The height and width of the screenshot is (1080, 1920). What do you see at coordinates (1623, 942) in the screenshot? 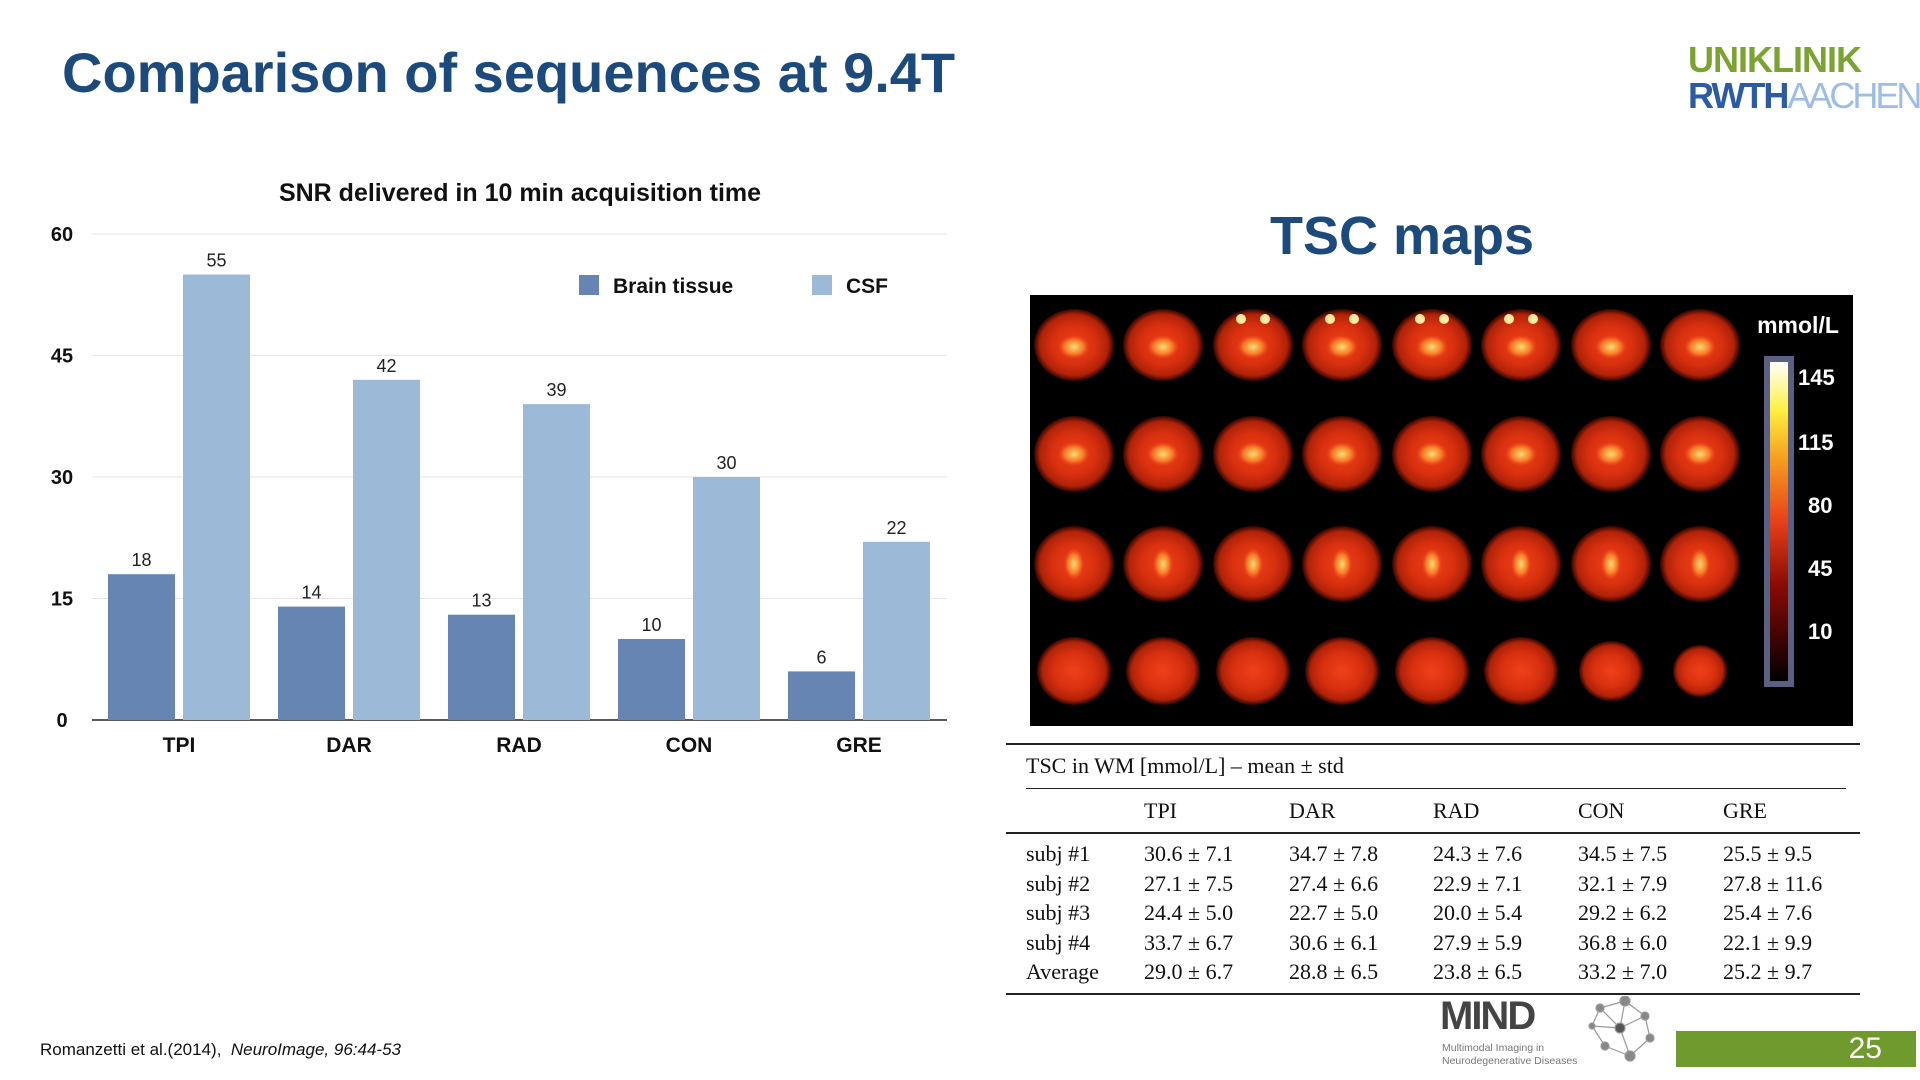
I see `table-cell: 36.8 ± 6.0` at bounding box center [1623, 942].